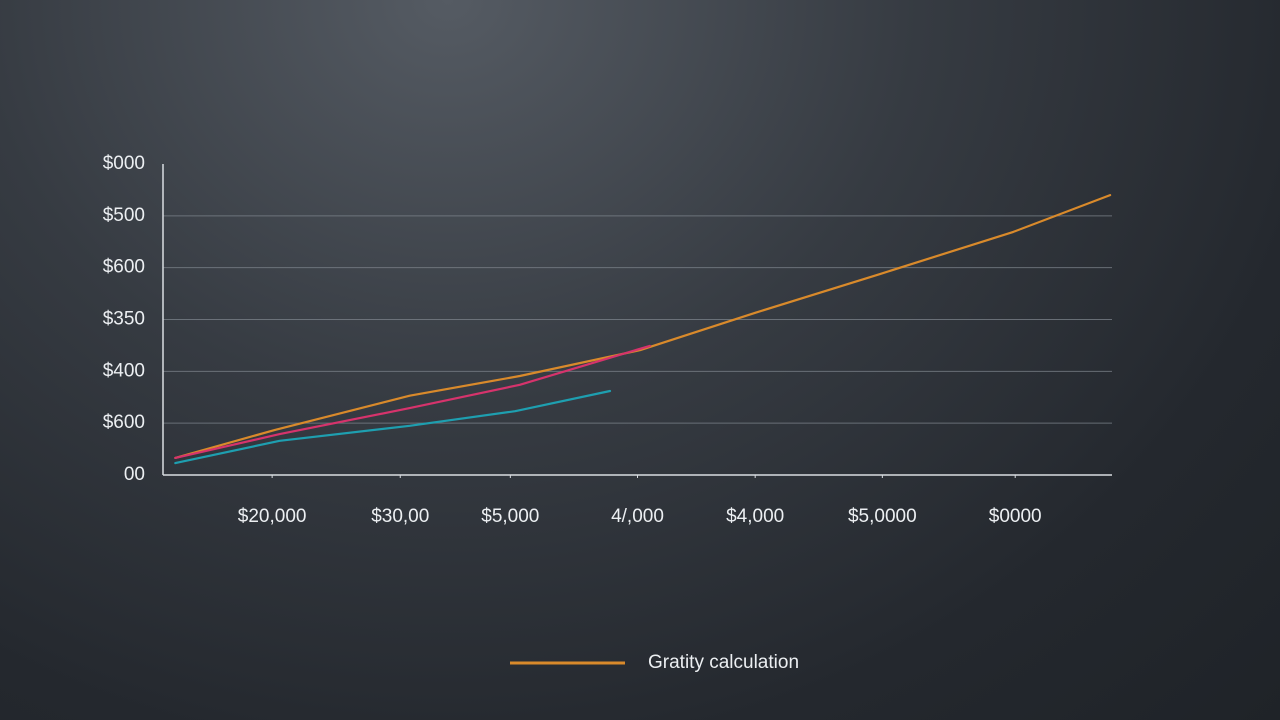 This screenshot has width=1280, height=720. What do you see at coordinates (400, 516) in the screenshot?
I see `x-tick-label: $30,00` at bounding box center [400, 516].